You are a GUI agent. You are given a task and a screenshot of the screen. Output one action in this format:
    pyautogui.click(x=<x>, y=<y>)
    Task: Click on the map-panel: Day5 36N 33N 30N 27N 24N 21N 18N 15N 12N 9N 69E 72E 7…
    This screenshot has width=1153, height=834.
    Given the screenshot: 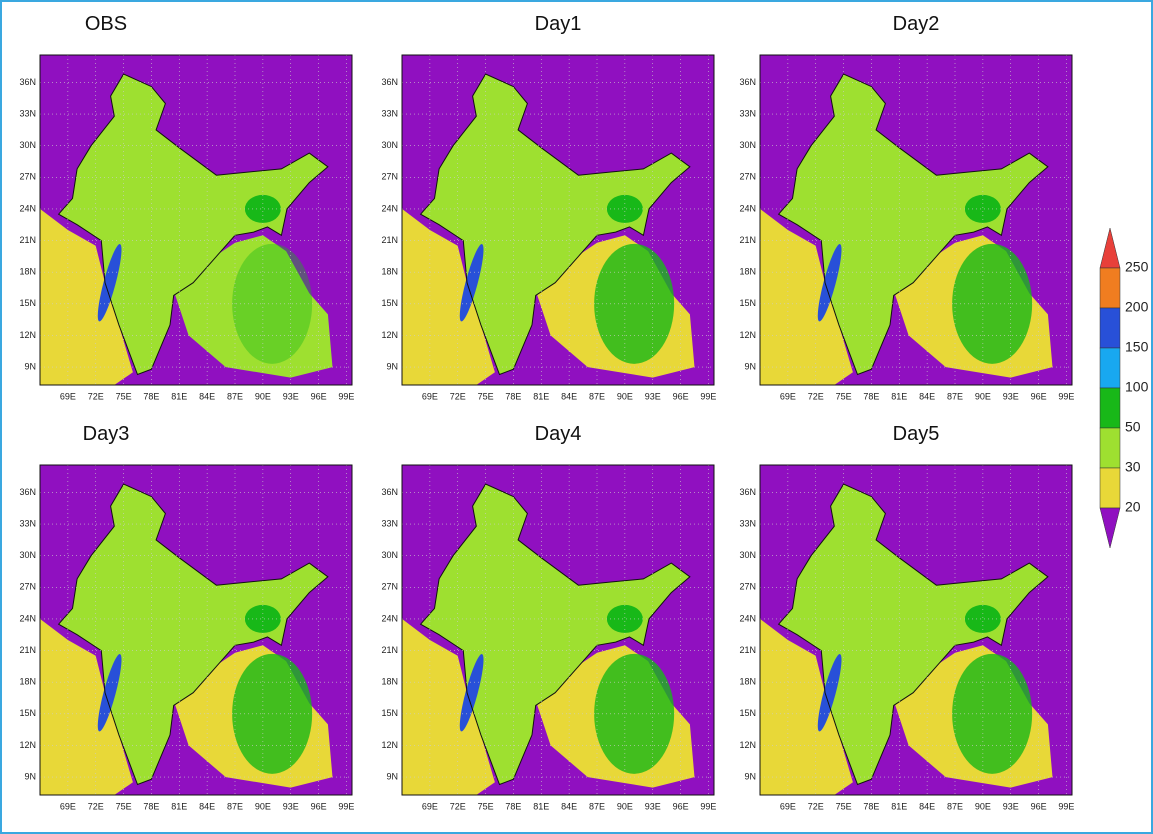 What is the action you would take?
    pyautogui.click(x=906, y=617)
    